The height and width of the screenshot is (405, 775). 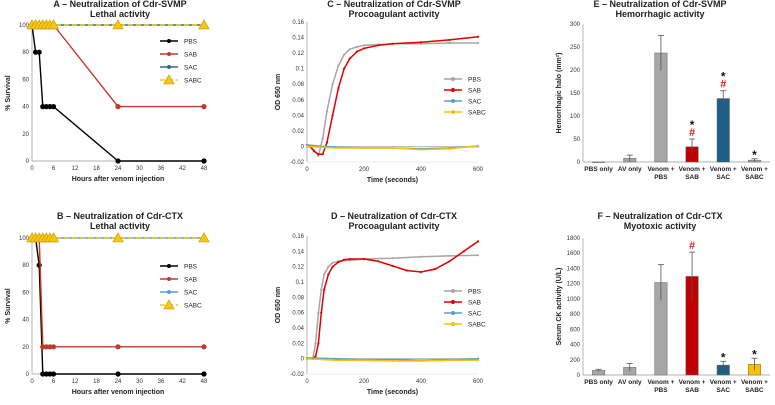 What do you see at coordinates (576, 140) in the screenshot?
I see `y-tick-label: 50` at bounding box center [576, 140].